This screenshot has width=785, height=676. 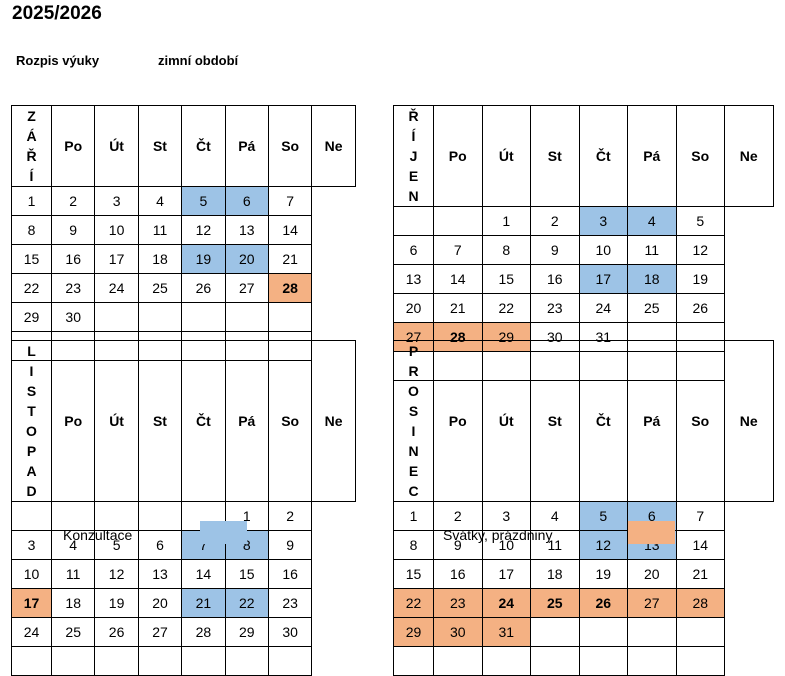 What do you see at coordinates (506, 632) in the screenshot?
I see `day-cell: 31` at bounding box center [506, 632].